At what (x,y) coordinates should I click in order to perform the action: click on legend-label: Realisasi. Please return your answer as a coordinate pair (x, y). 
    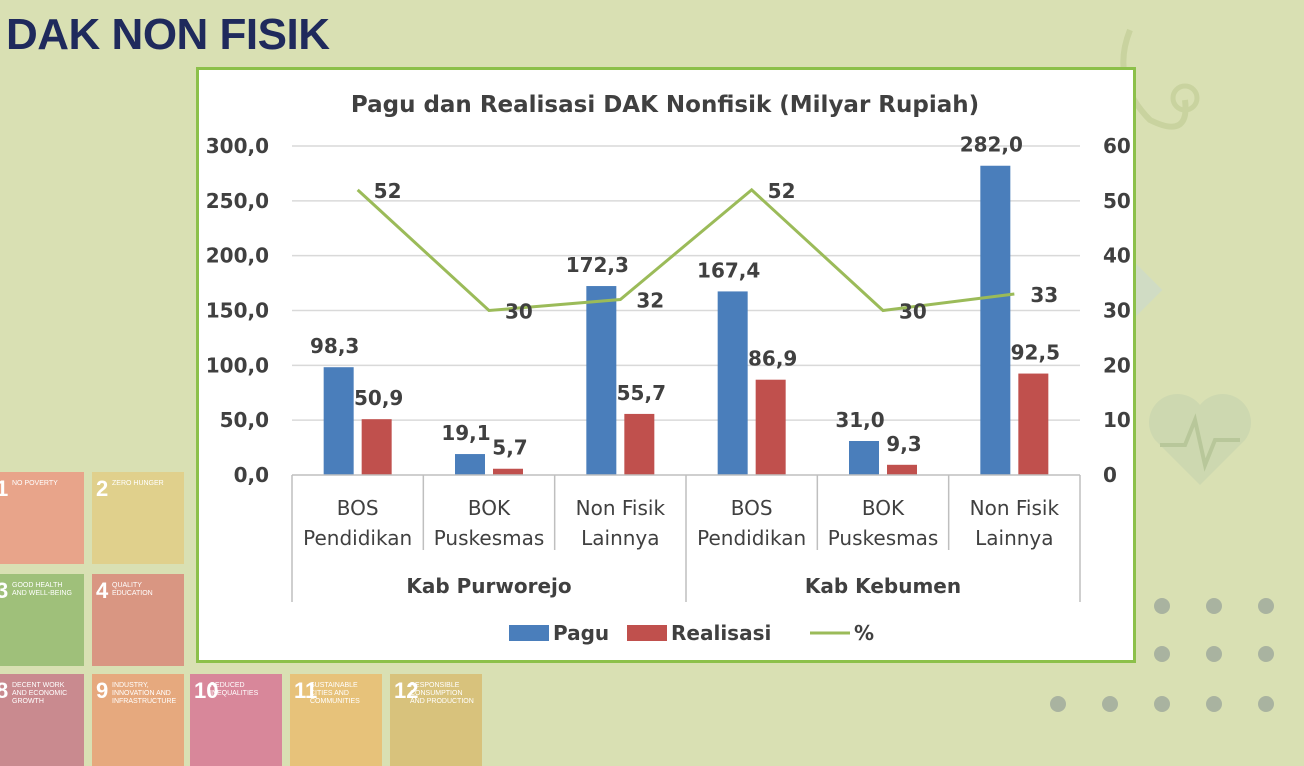
    Looking at the image, I should click on (721, 633).